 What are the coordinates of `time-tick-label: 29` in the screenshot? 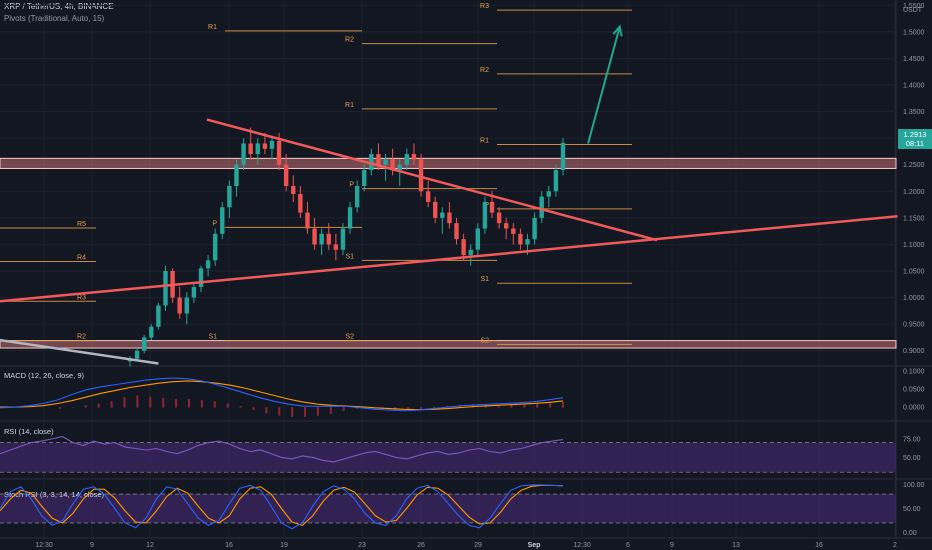 It's located at (478, 545).